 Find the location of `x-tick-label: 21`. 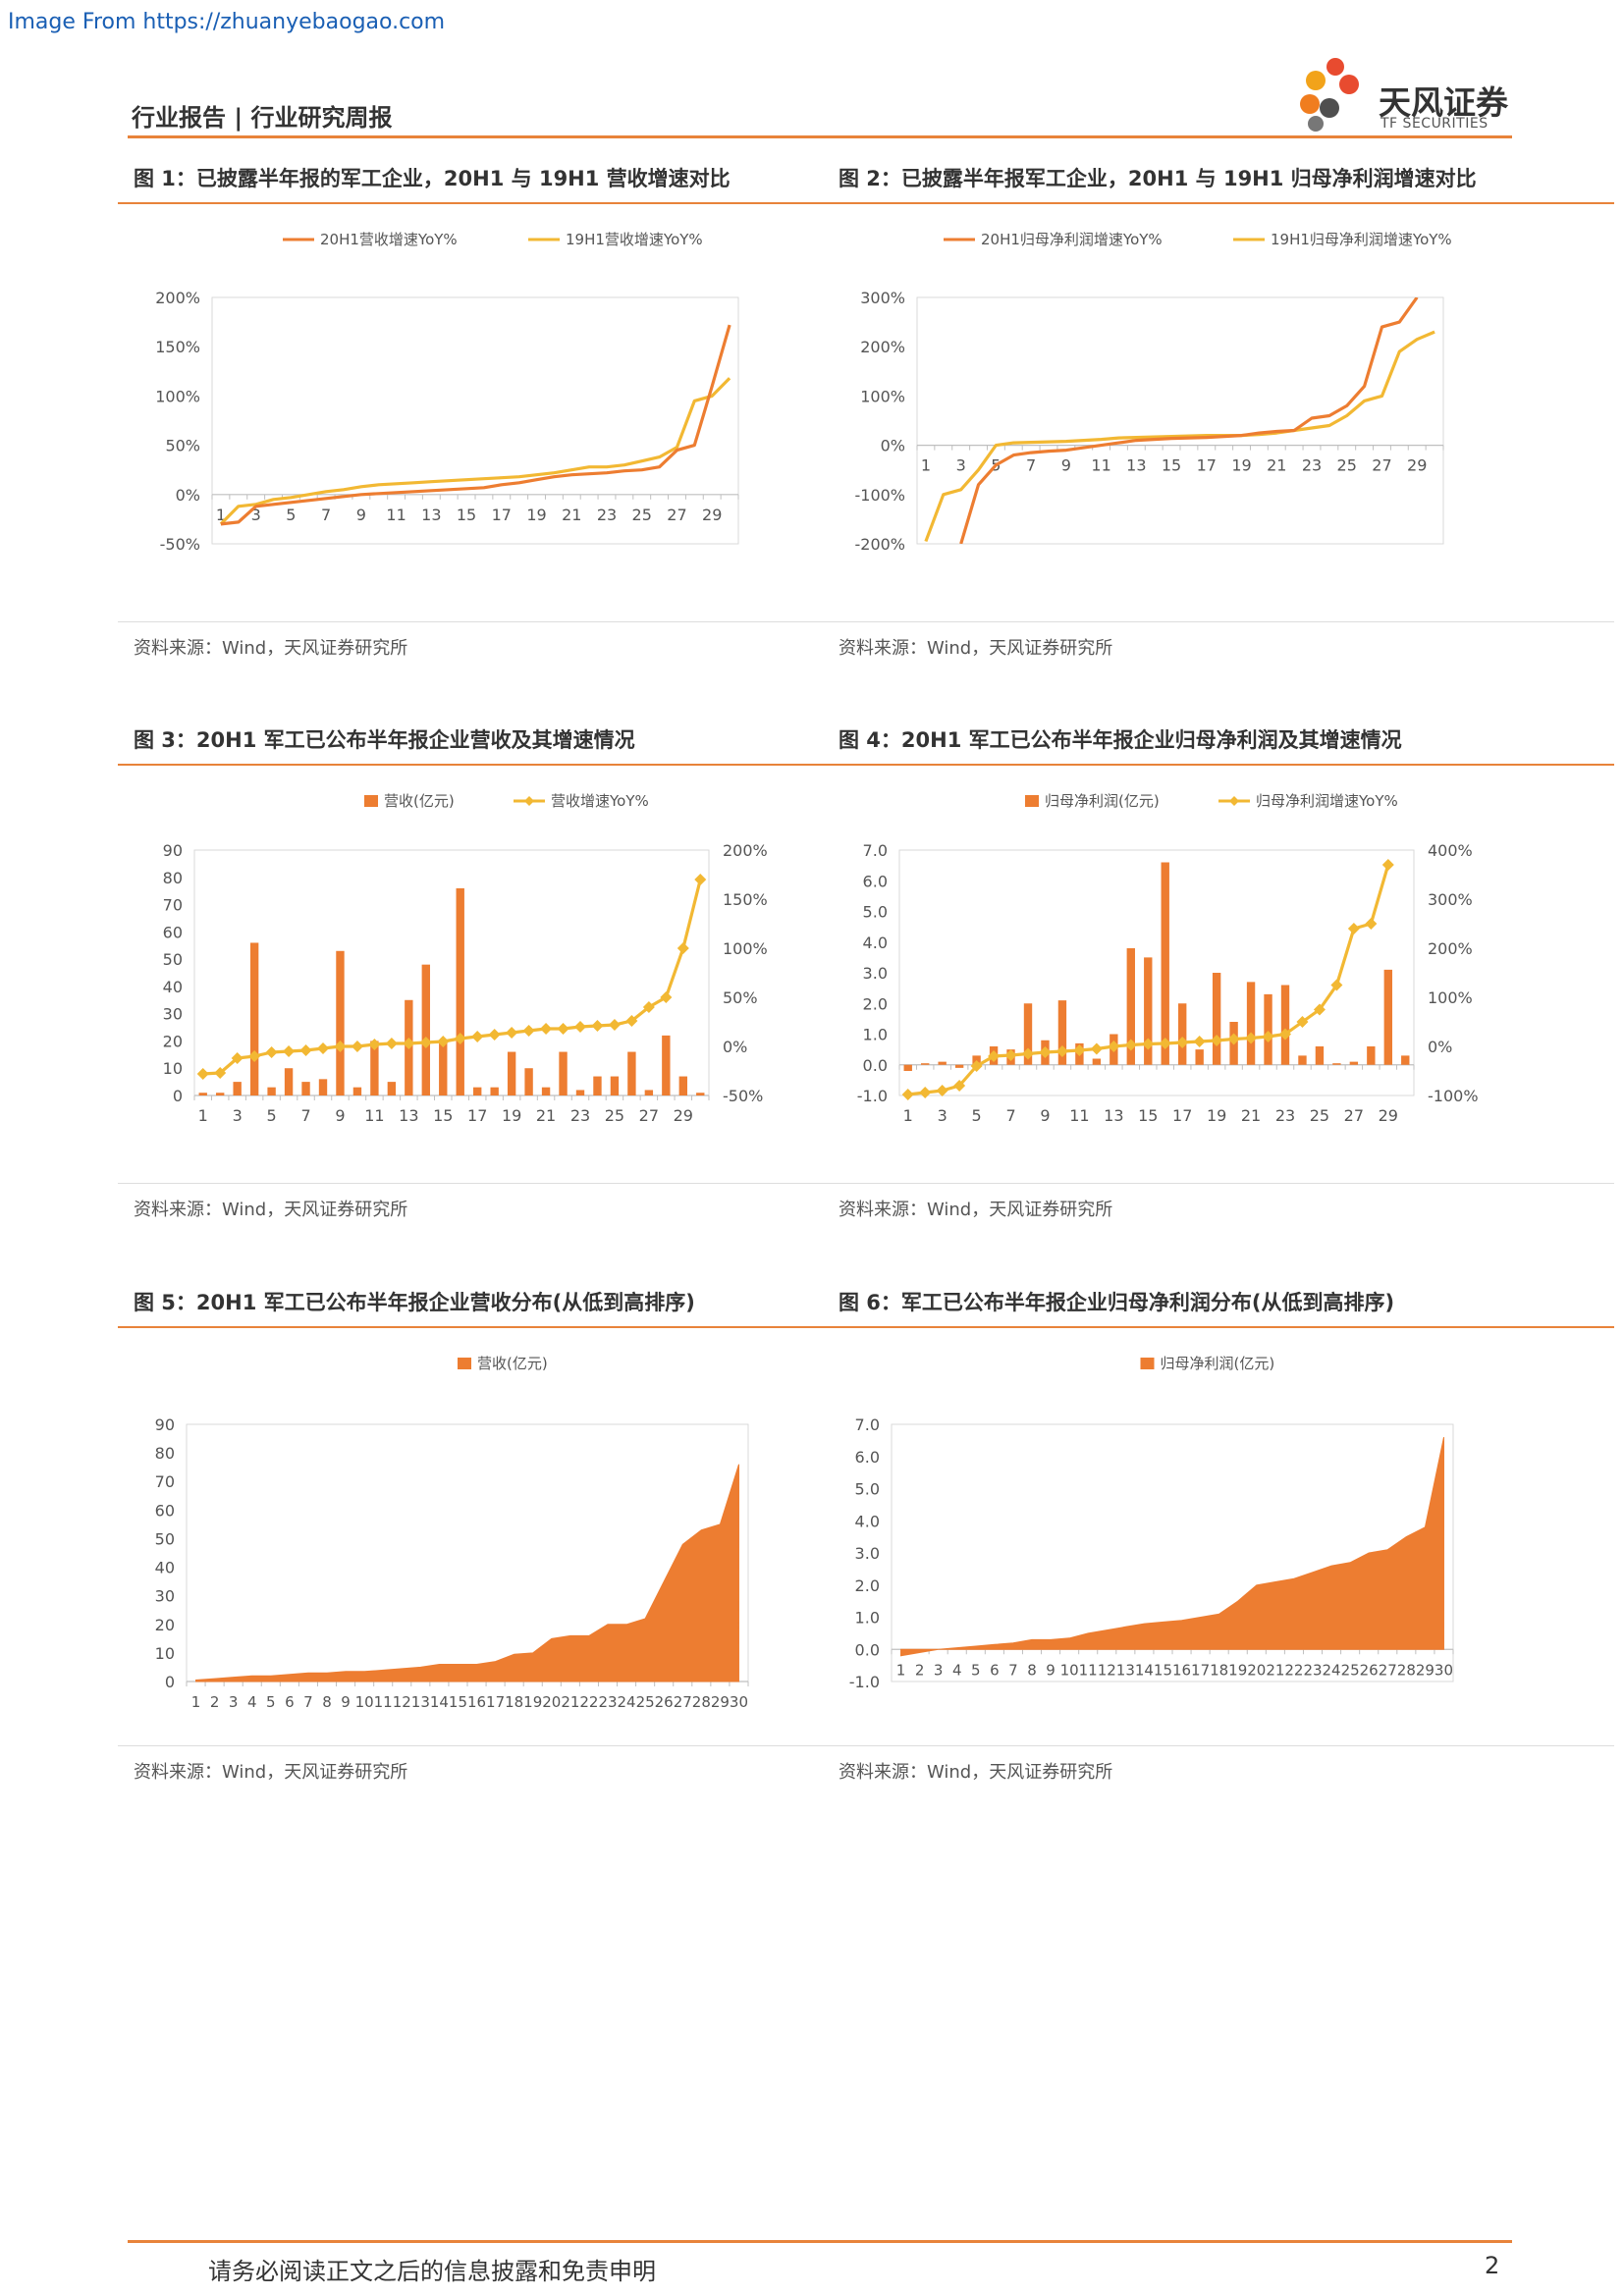

x-tick-label: 21 is located at coordinates (1275, 1670).